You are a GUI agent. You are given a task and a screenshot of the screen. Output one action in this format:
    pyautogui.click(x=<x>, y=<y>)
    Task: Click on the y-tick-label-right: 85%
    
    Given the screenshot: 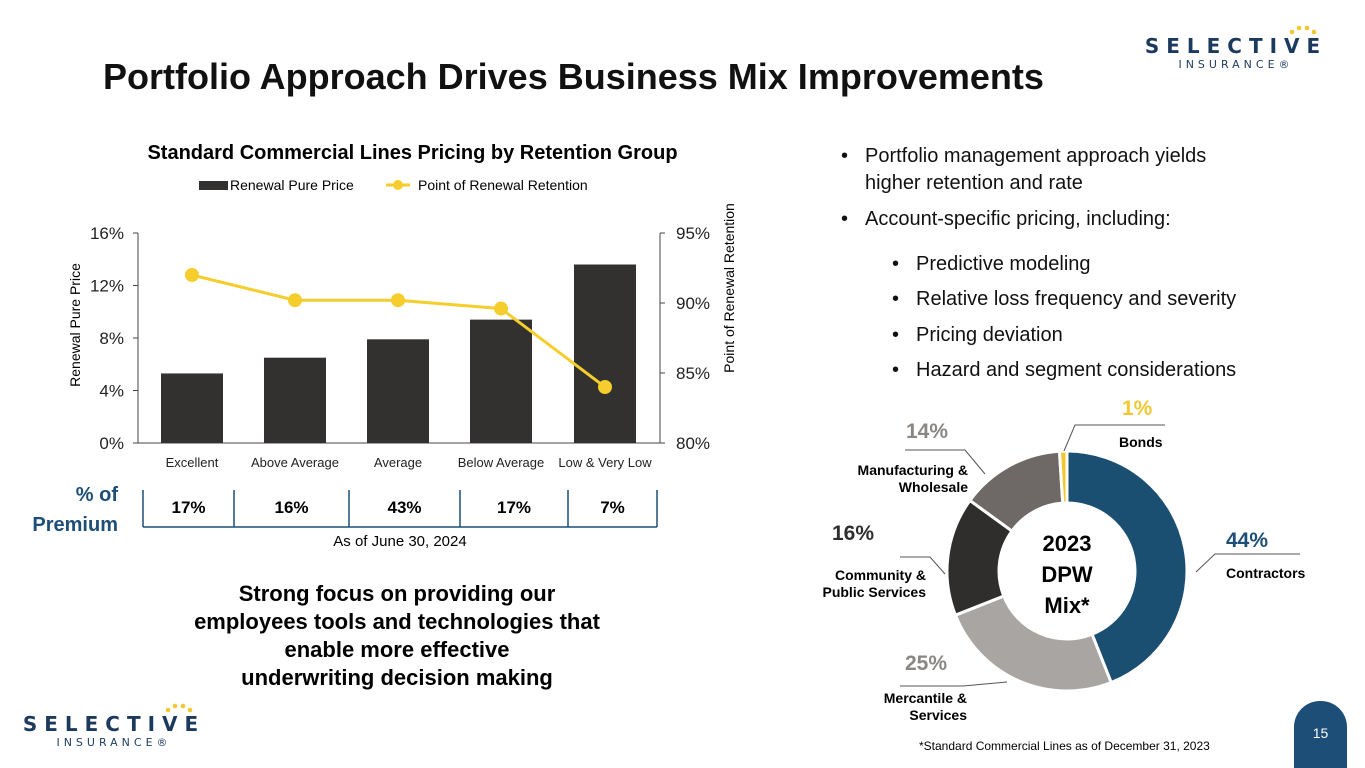 What is the action you would take?
    pyautogui.click(x=693, y=373)
    